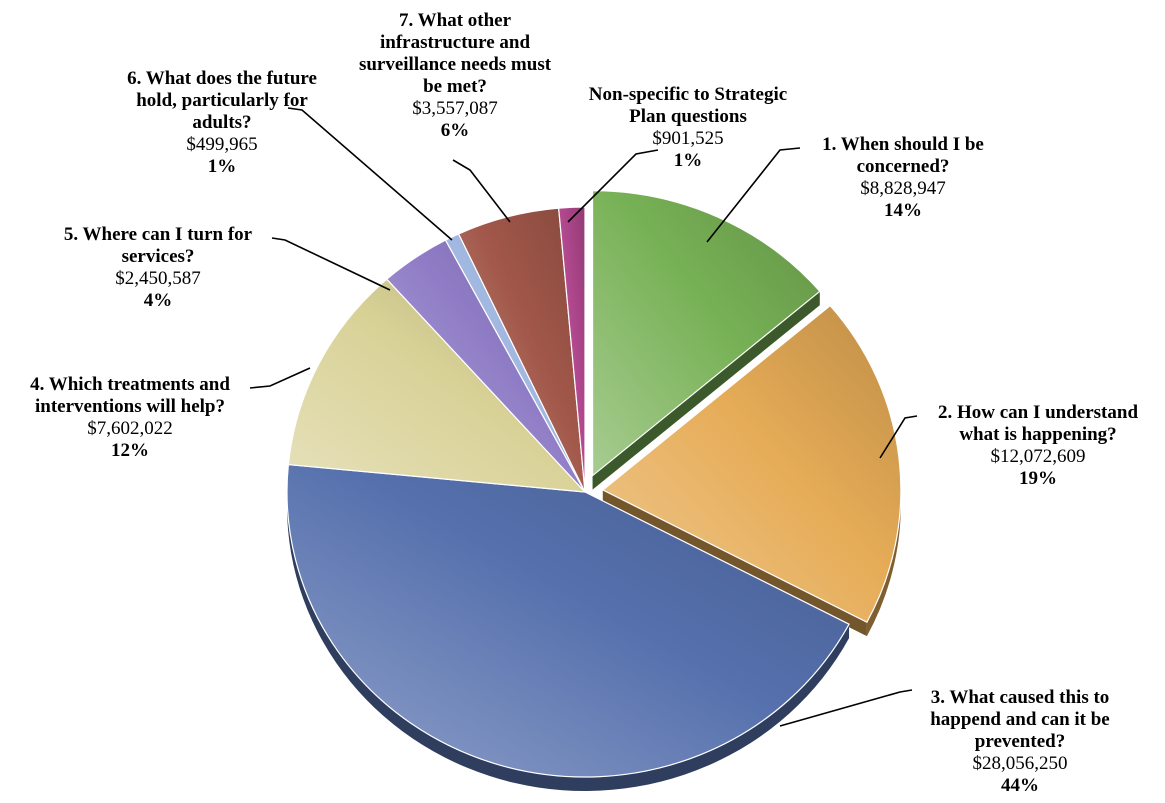 The width and height of the screenshot is (1165, 803). I want to click on slice-title-q3: prevented?, so click(1020, 741).